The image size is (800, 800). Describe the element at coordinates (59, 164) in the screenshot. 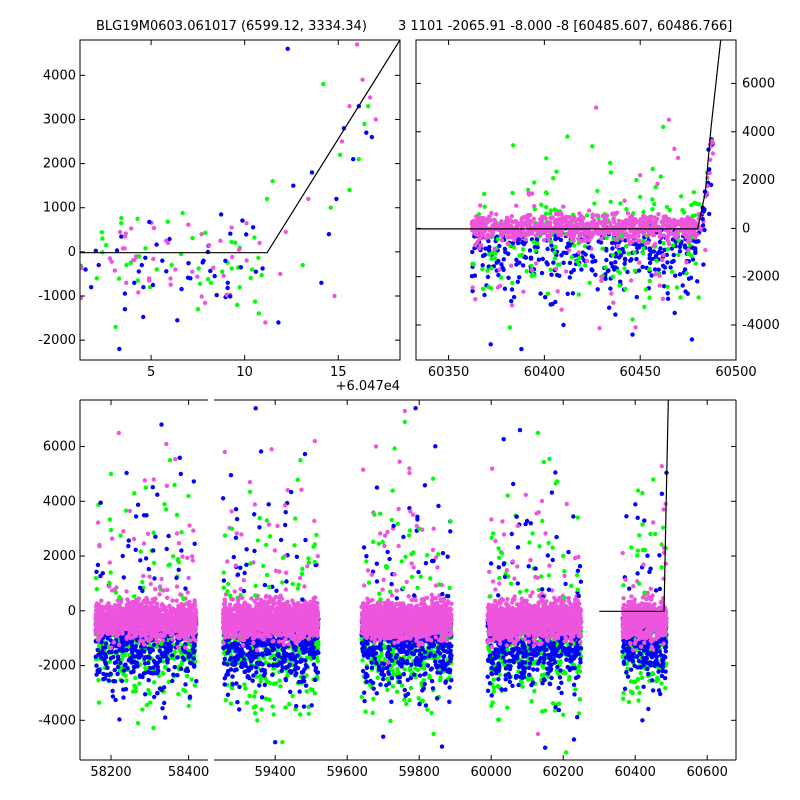

I see `zoom-ytick-label: 2000` at that location.